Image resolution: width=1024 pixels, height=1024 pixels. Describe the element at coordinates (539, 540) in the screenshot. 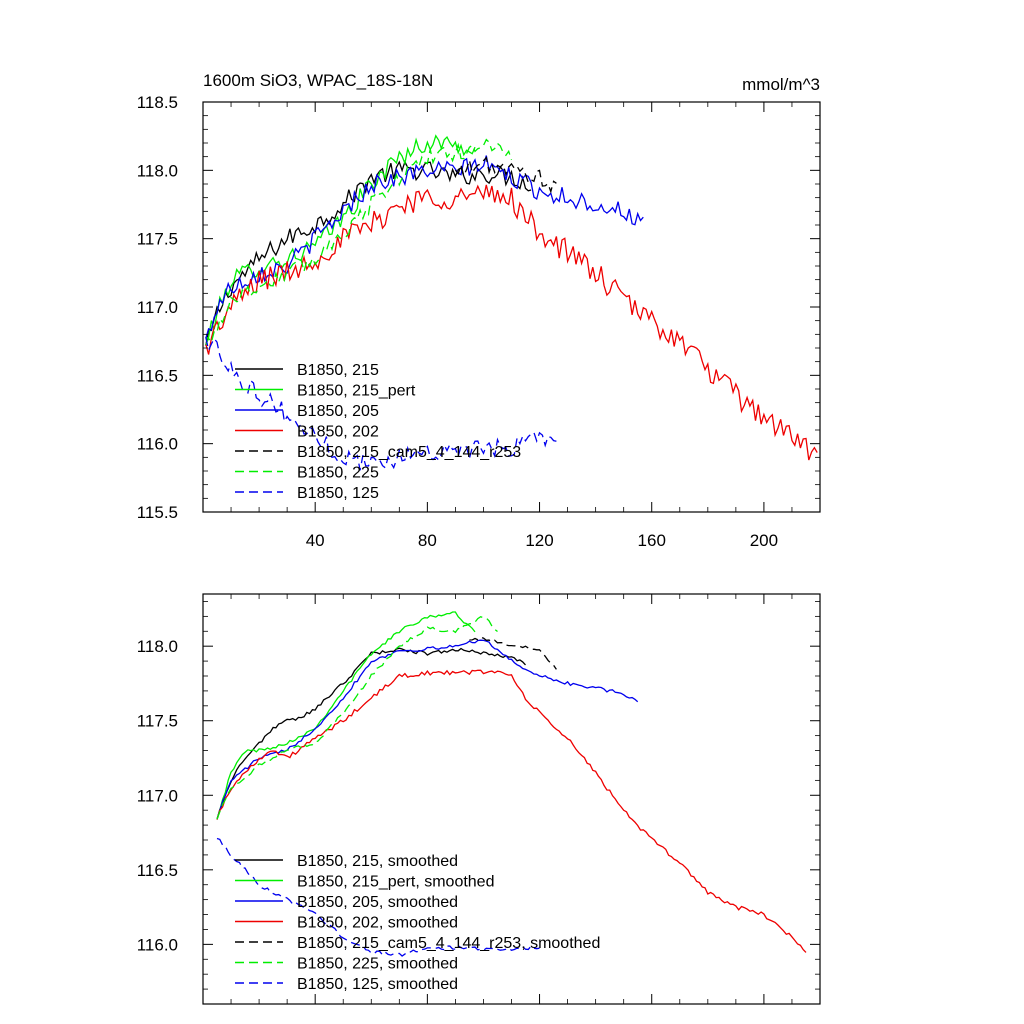

I see `x-tick-label: 120` at that location.